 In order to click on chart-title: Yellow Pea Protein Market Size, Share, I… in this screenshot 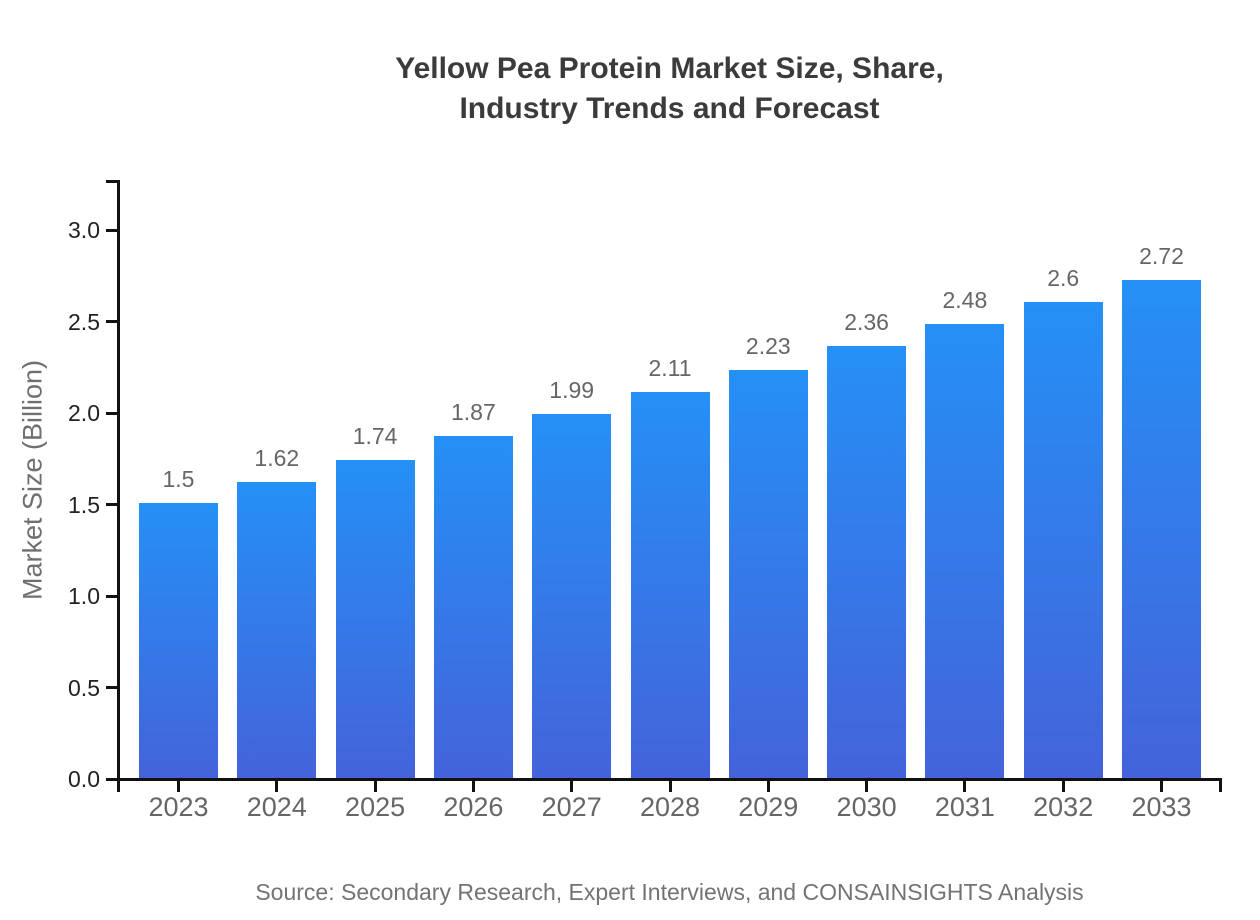, I will do `click(669, 89)`.